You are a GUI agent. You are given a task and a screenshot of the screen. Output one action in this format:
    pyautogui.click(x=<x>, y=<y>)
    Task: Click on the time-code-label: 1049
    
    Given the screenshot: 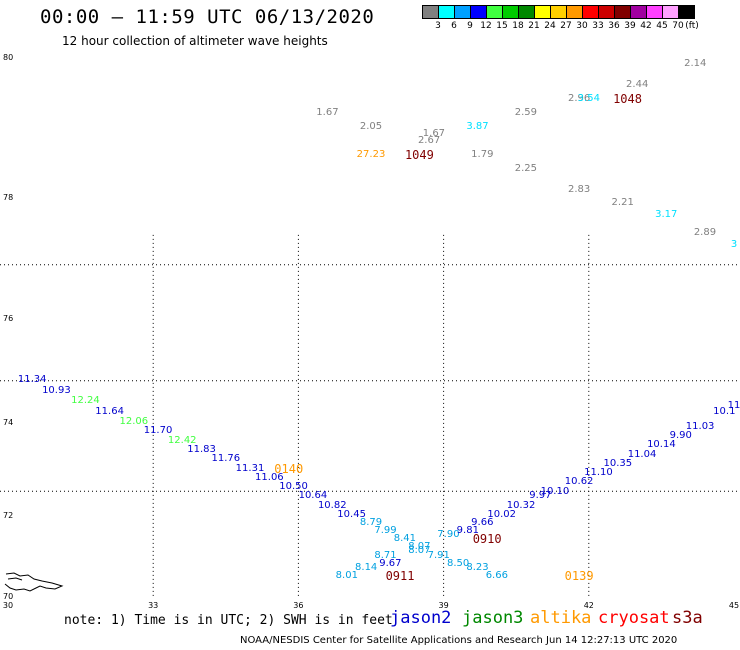 What is the action you would take?
    pyautogui.click(x=419, y=155)
    